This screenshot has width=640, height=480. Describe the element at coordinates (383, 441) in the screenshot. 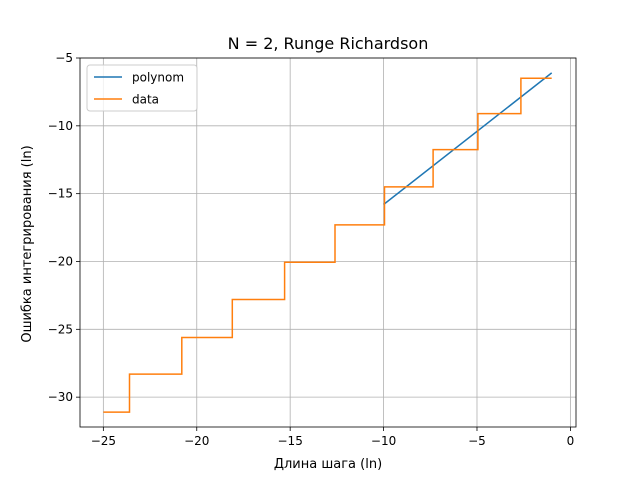

I see `x-tick-label: −10` at that location.